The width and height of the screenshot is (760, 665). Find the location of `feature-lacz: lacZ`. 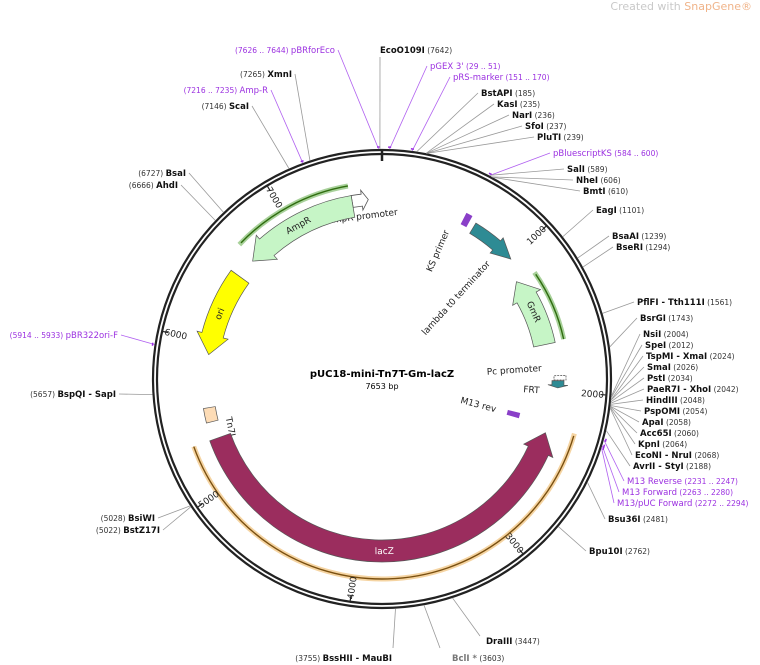

feature-lacz: lacZ is located at coordinates (381, 497).